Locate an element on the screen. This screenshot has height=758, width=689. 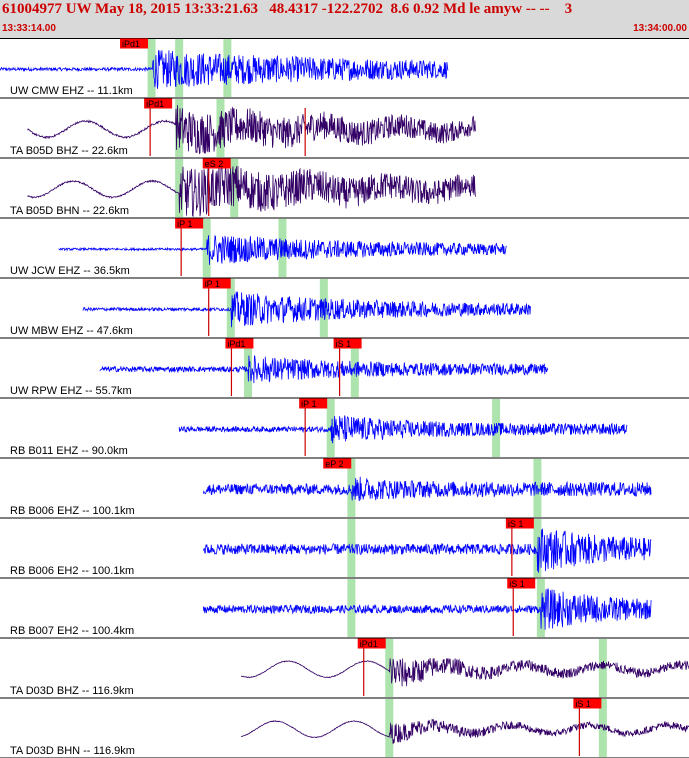
station-label: UW MBW EHZ -- 47.6km is located at coordinates (71, 331).